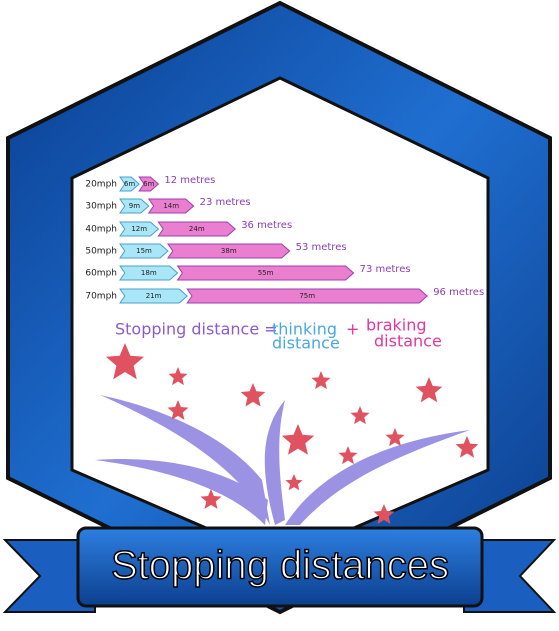  I want to click on value-label: 24m, so click(197, 229).